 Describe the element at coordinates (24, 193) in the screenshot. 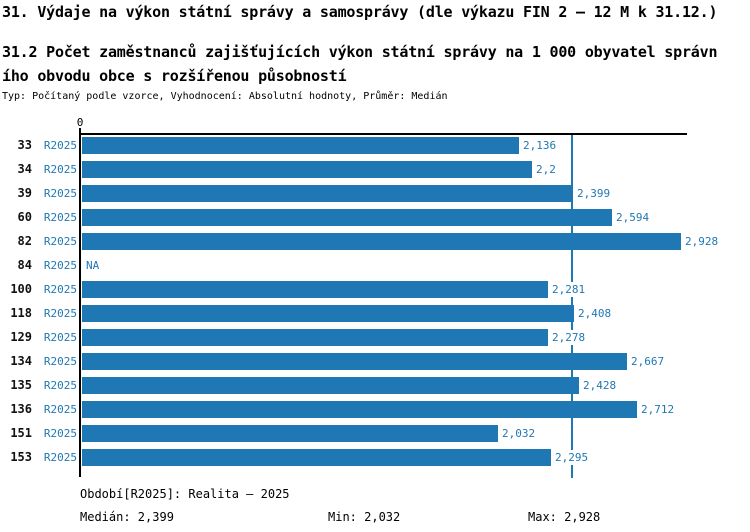

I see `row-category-label: 39` at that location.